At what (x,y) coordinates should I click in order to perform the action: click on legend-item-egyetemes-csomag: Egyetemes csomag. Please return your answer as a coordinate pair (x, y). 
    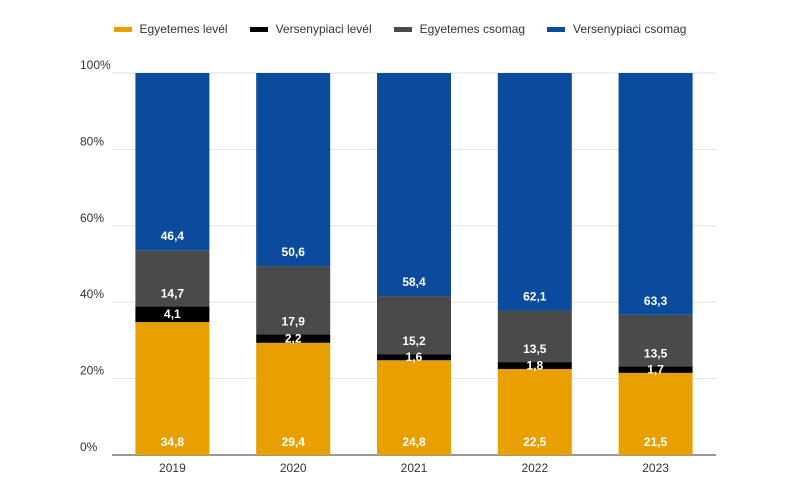
    Looking at the image, I should click on (459, 29).